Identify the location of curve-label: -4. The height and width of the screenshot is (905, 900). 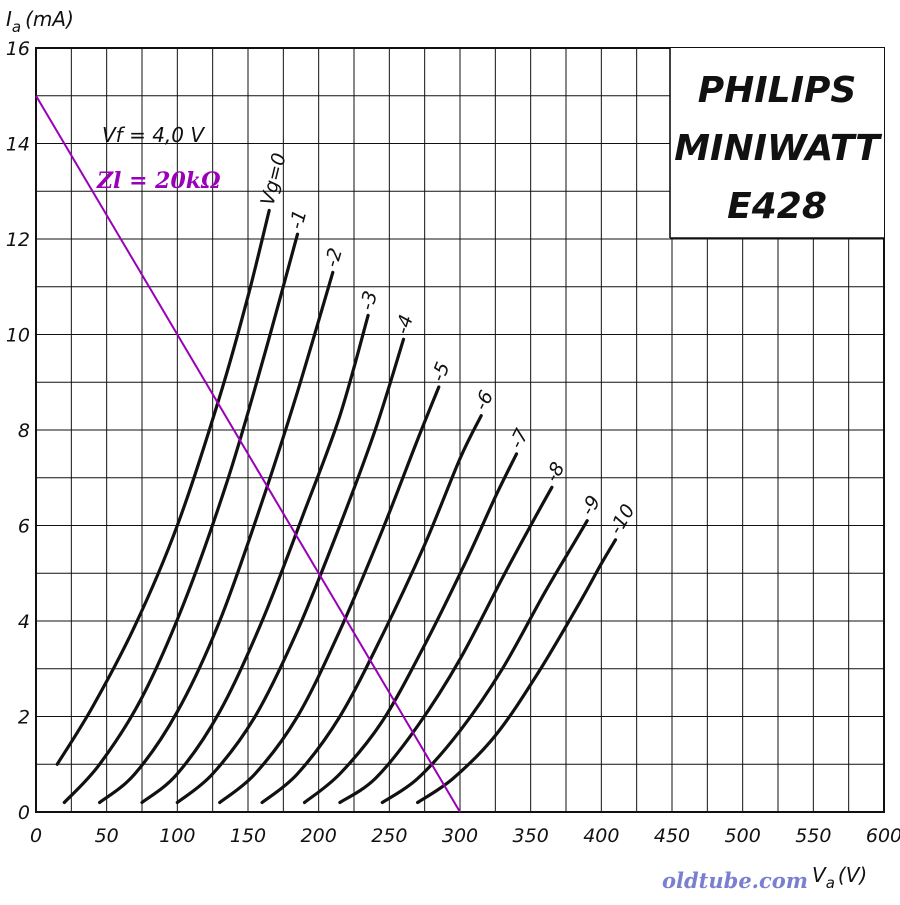
(404, 324).